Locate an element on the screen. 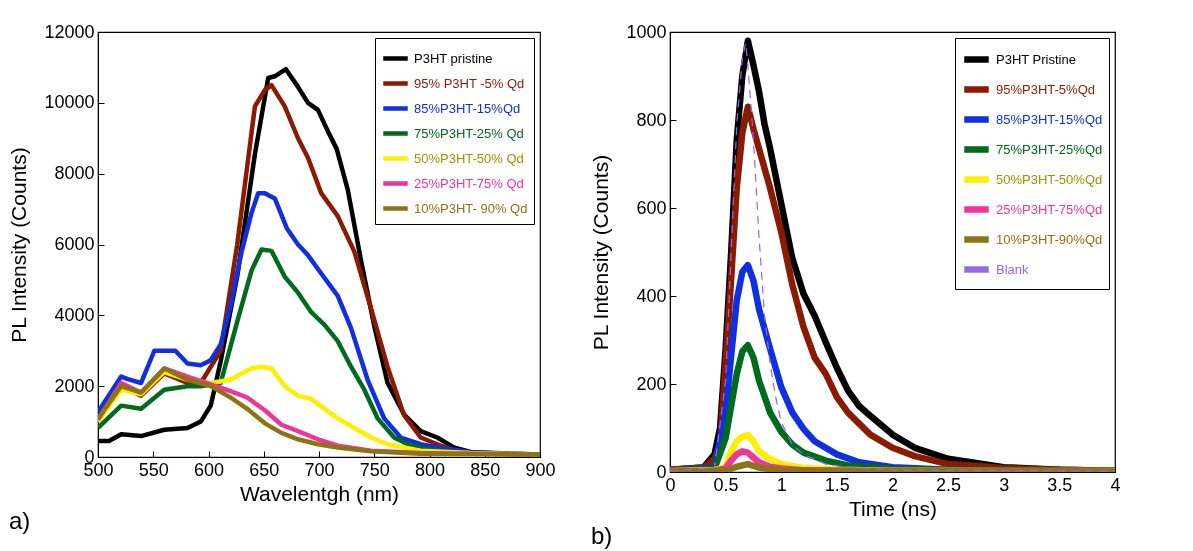  x-tick-label: 550 is located at coordinates (153, 469).